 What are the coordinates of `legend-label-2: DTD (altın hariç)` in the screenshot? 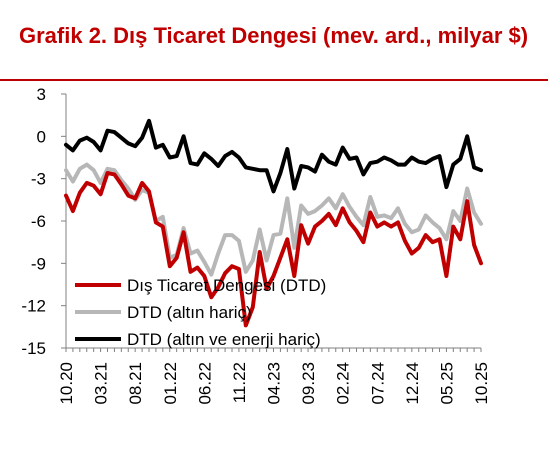 It's located at (189, 312).